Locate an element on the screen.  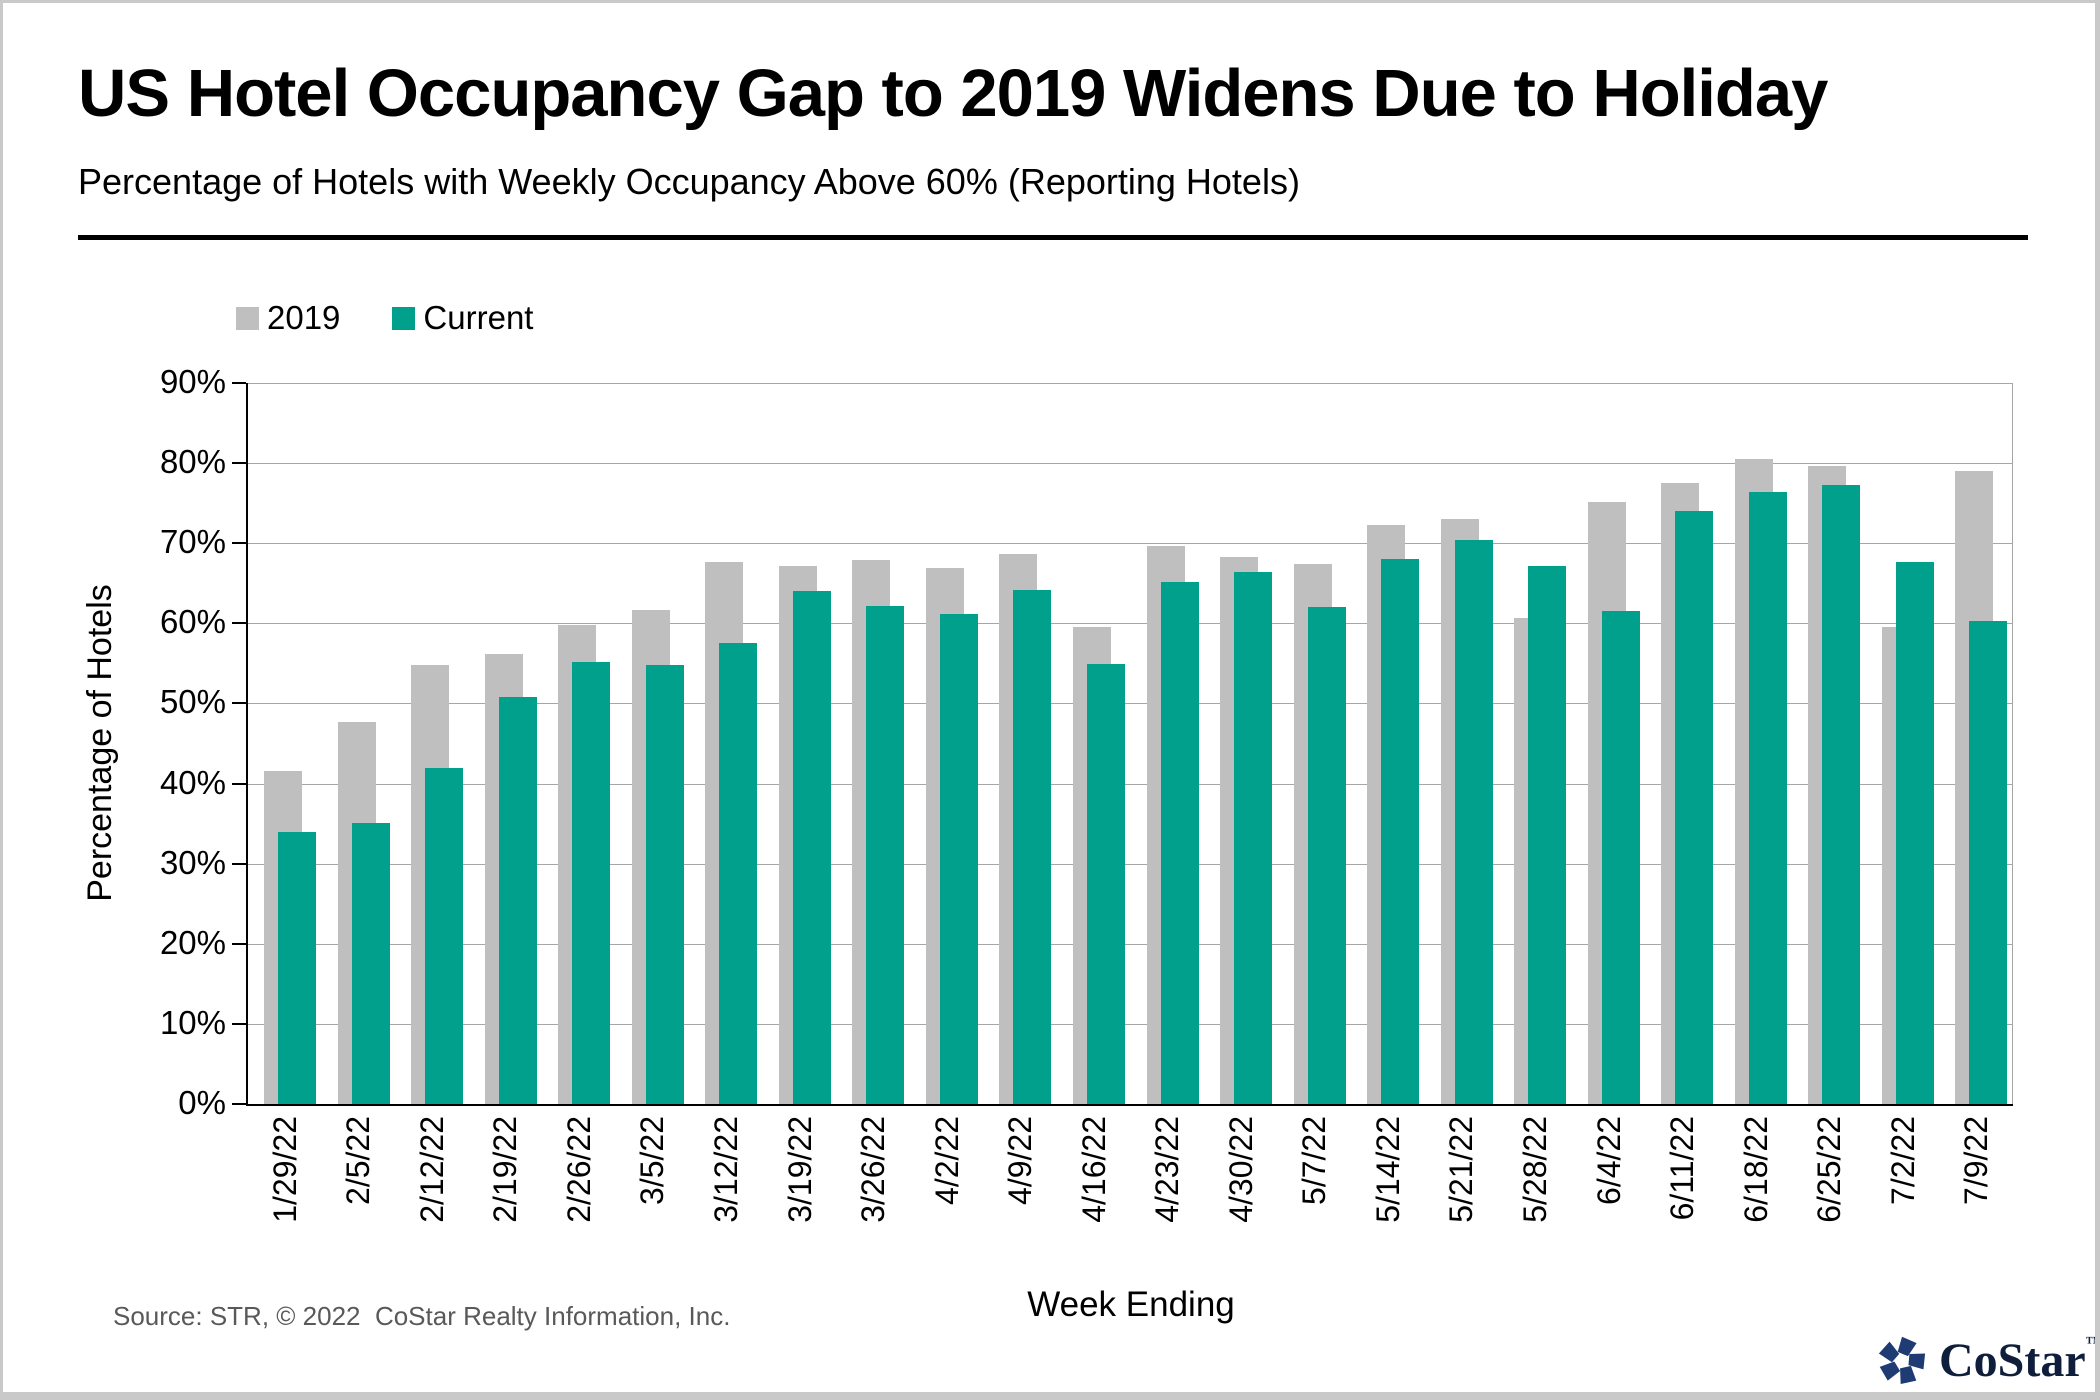
legend-item-2019: 2019 is located at coordinates (288, 318).